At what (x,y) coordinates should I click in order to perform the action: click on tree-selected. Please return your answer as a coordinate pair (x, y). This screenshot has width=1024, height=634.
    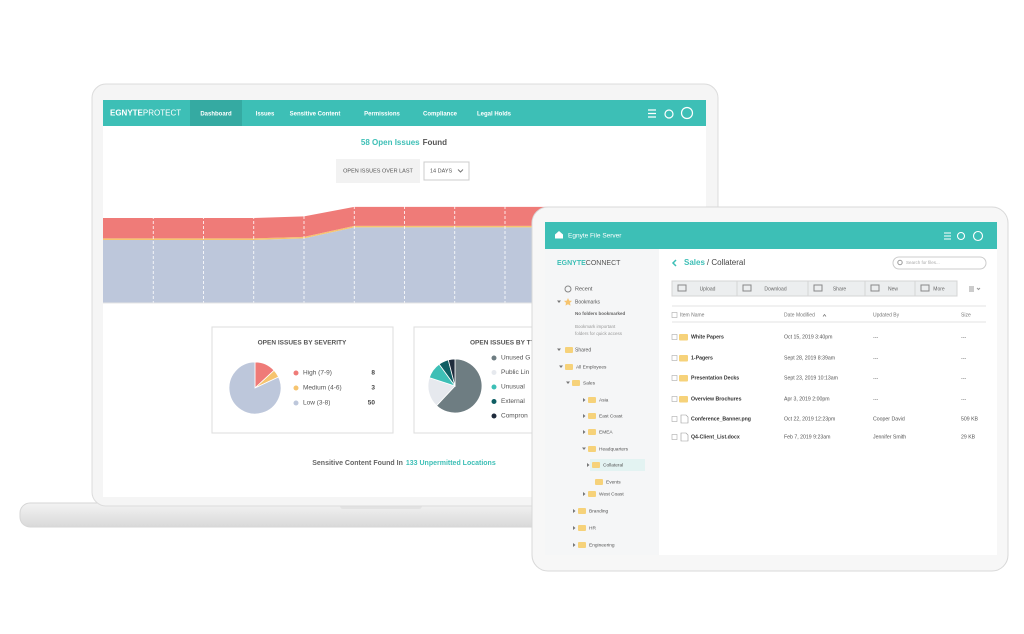
    Looking at the image, I should click on (617, 465).